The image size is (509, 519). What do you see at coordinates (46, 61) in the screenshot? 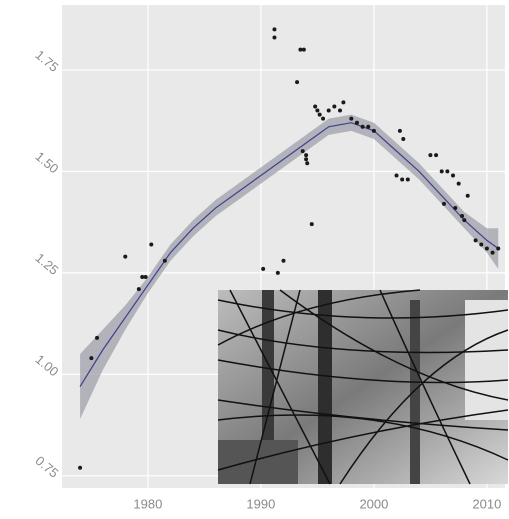
I see `y-tick-label: 1.75` at bounding box center [46, 61].